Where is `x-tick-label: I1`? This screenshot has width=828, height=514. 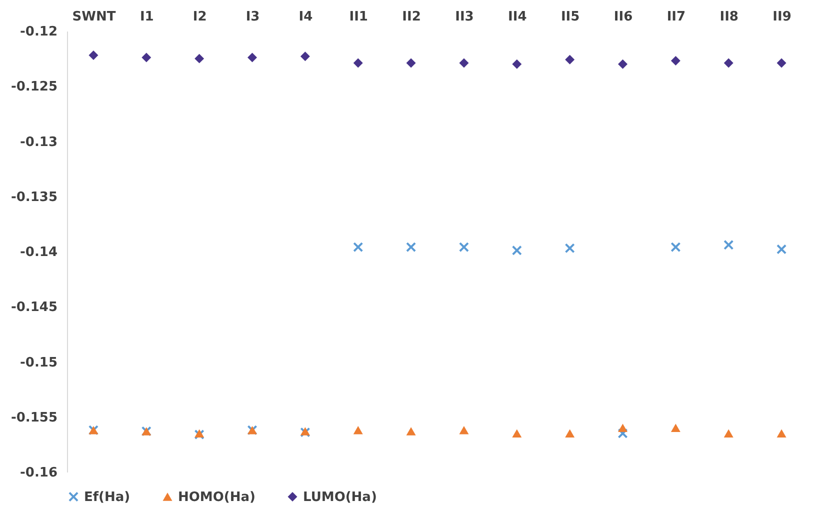
x-tick-label: I1 is located at coordinates (147, 17).